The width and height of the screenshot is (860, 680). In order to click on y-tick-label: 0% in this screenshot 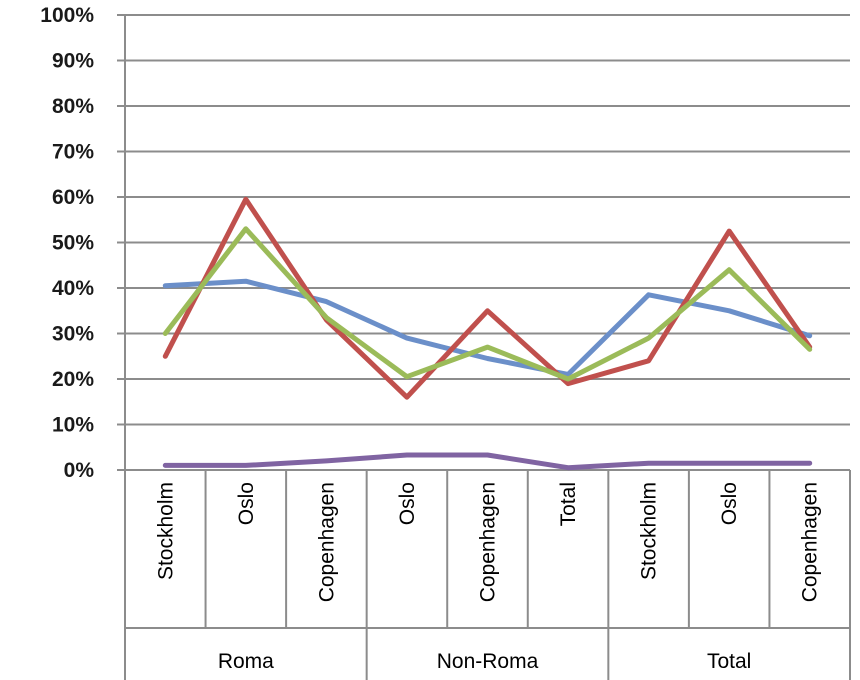, I will do `click(79, 470)`.